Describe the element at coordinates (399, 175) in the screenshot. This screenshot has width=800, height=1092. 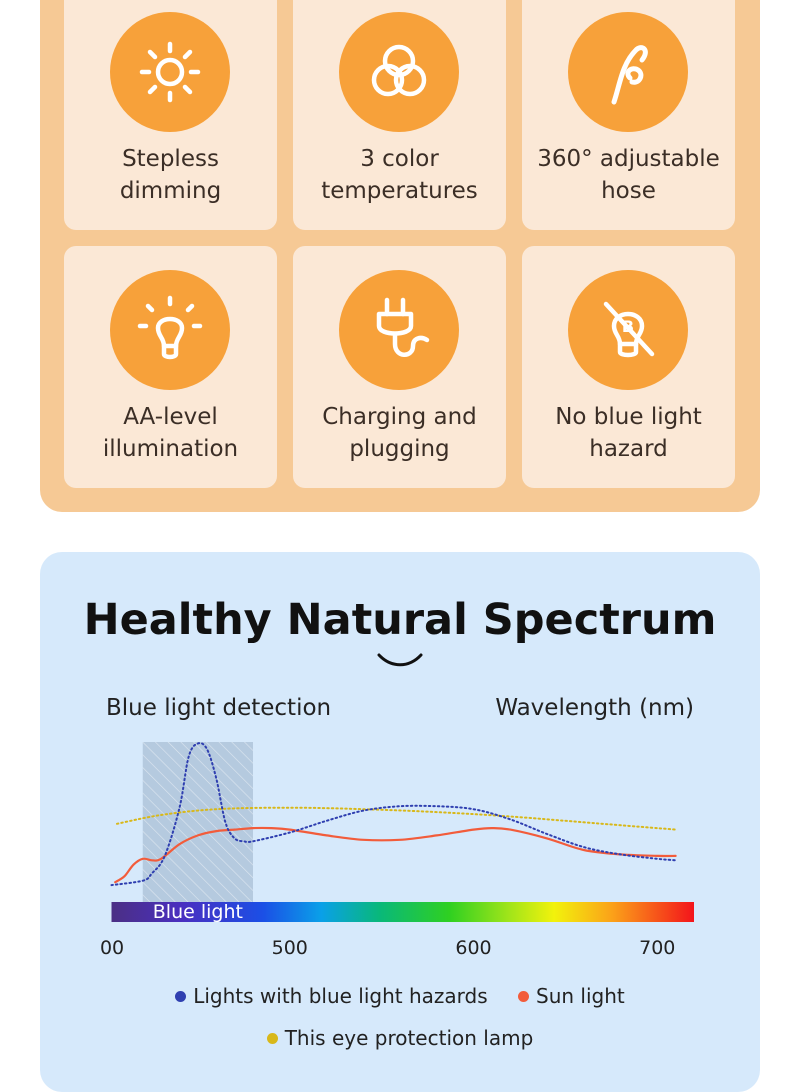
I see `feature-label: 3 color temperatures` at that location.